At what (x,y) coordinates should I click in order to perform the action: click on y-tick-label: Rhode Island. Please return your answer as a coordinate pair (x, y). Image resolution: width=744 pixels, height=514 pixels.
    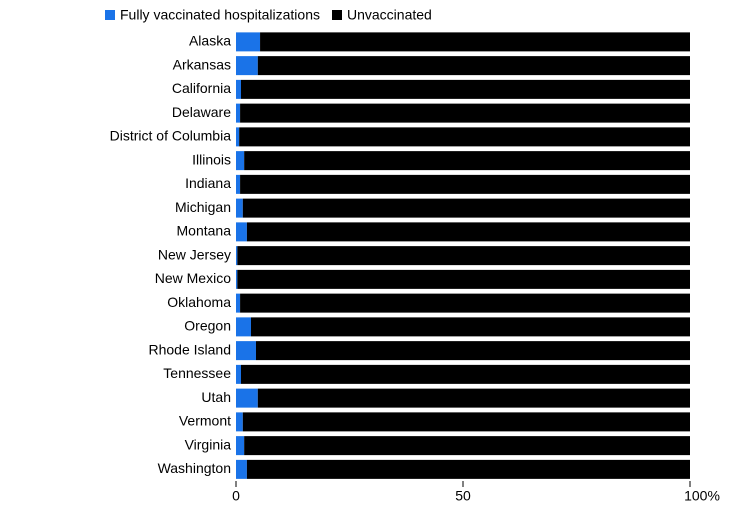
    Looking at the image, I should click on (189, 349).